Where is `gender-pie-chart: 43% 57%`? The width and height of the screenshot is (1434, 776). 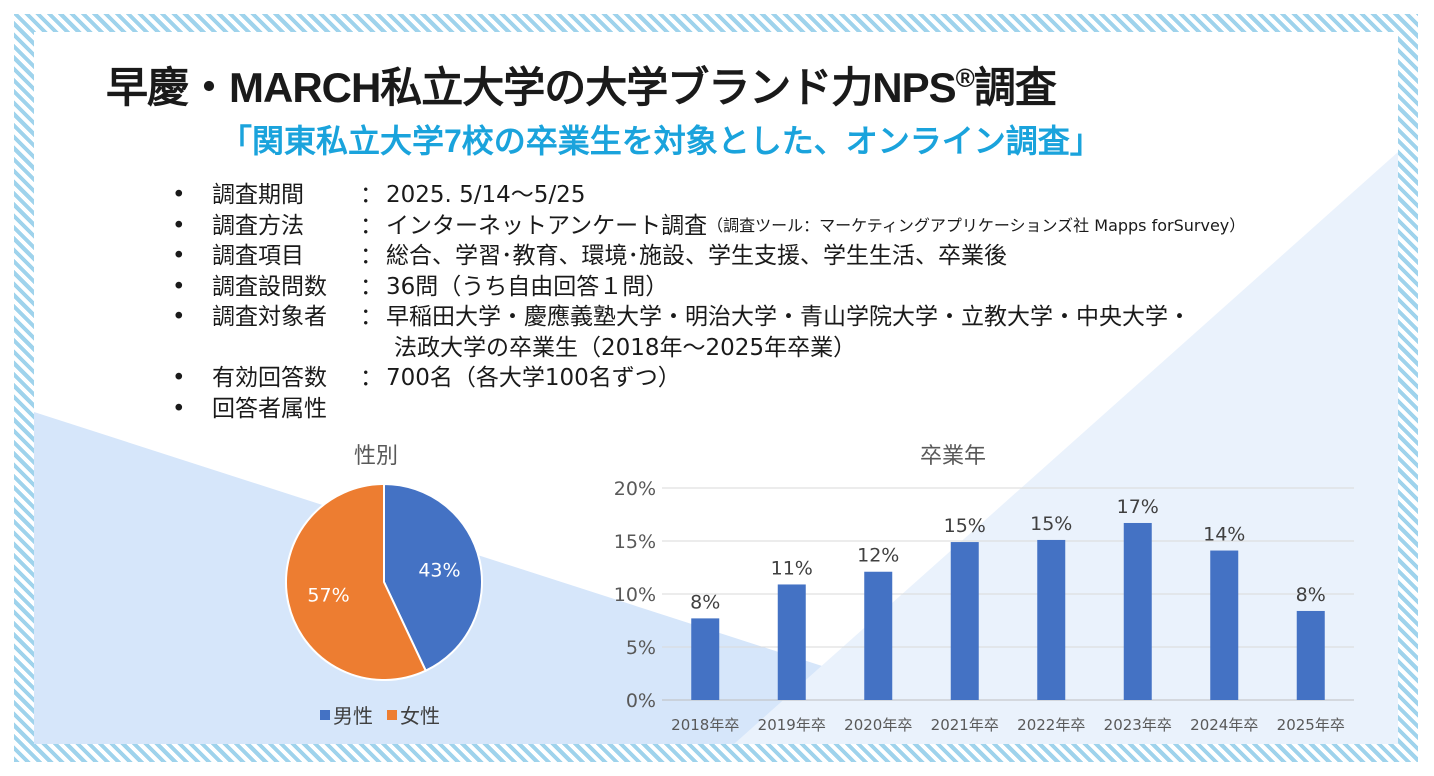
gender-pie-chart: 43% 57% is located at coordinates (384, 581).